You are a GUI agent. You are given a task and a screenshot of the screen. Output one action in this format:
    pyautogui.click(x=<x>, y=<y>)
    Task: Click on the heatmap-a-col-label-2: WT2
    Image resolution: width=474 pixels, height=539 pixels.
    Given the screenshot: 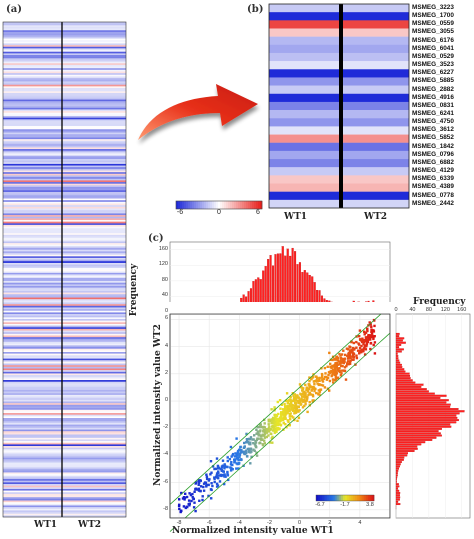 What is the action you would take?
    pyautogui.click(x=90, y=525)
    